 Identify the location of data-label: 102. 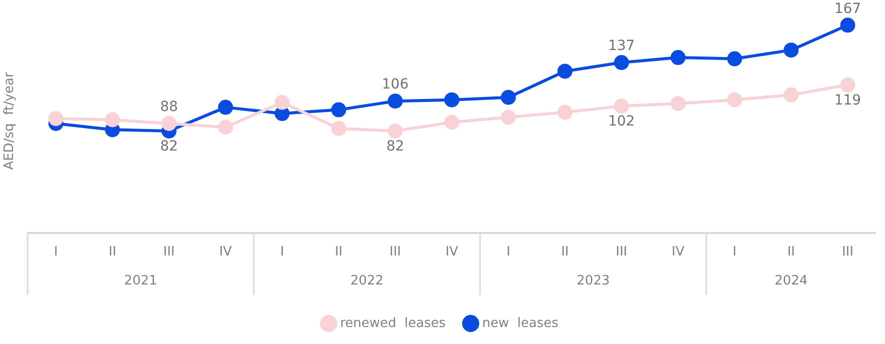
(621, 122).